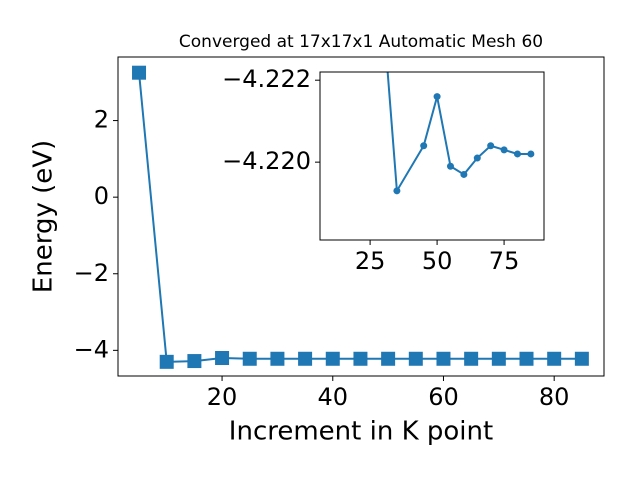 The height and width of the screenshot is (480, 640). What do you see at coordinates (91, 273) in the screenshot?
I see `y-tick-label: −2` at bounding box center [91, 273].